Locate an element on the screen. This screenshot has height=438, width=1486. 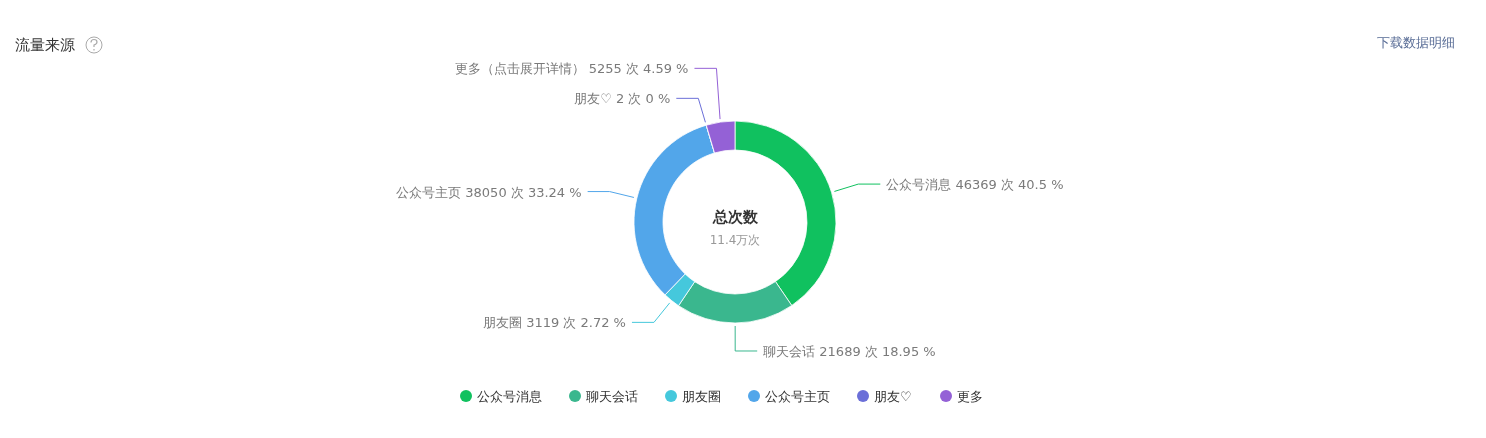
data-label: 更多（点击展开详情） 5255 次 4.59 % is located at coordinates (571, 69).